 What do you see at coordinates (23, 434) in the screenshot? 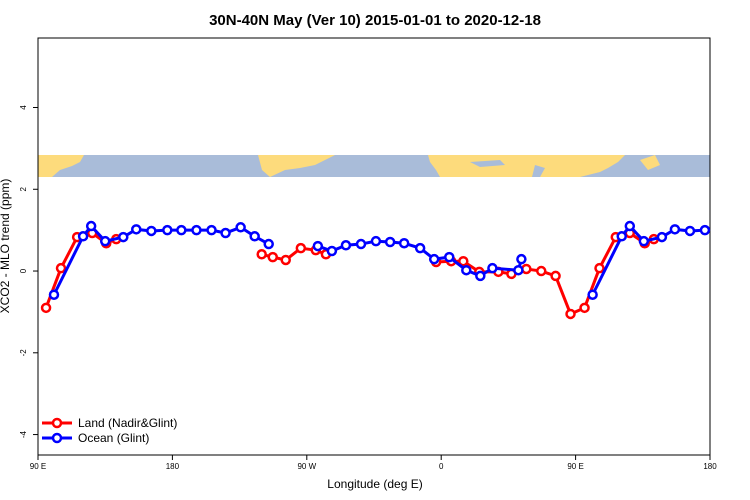
I see `y-tick-label: -4` at bounding box center [23, 434].